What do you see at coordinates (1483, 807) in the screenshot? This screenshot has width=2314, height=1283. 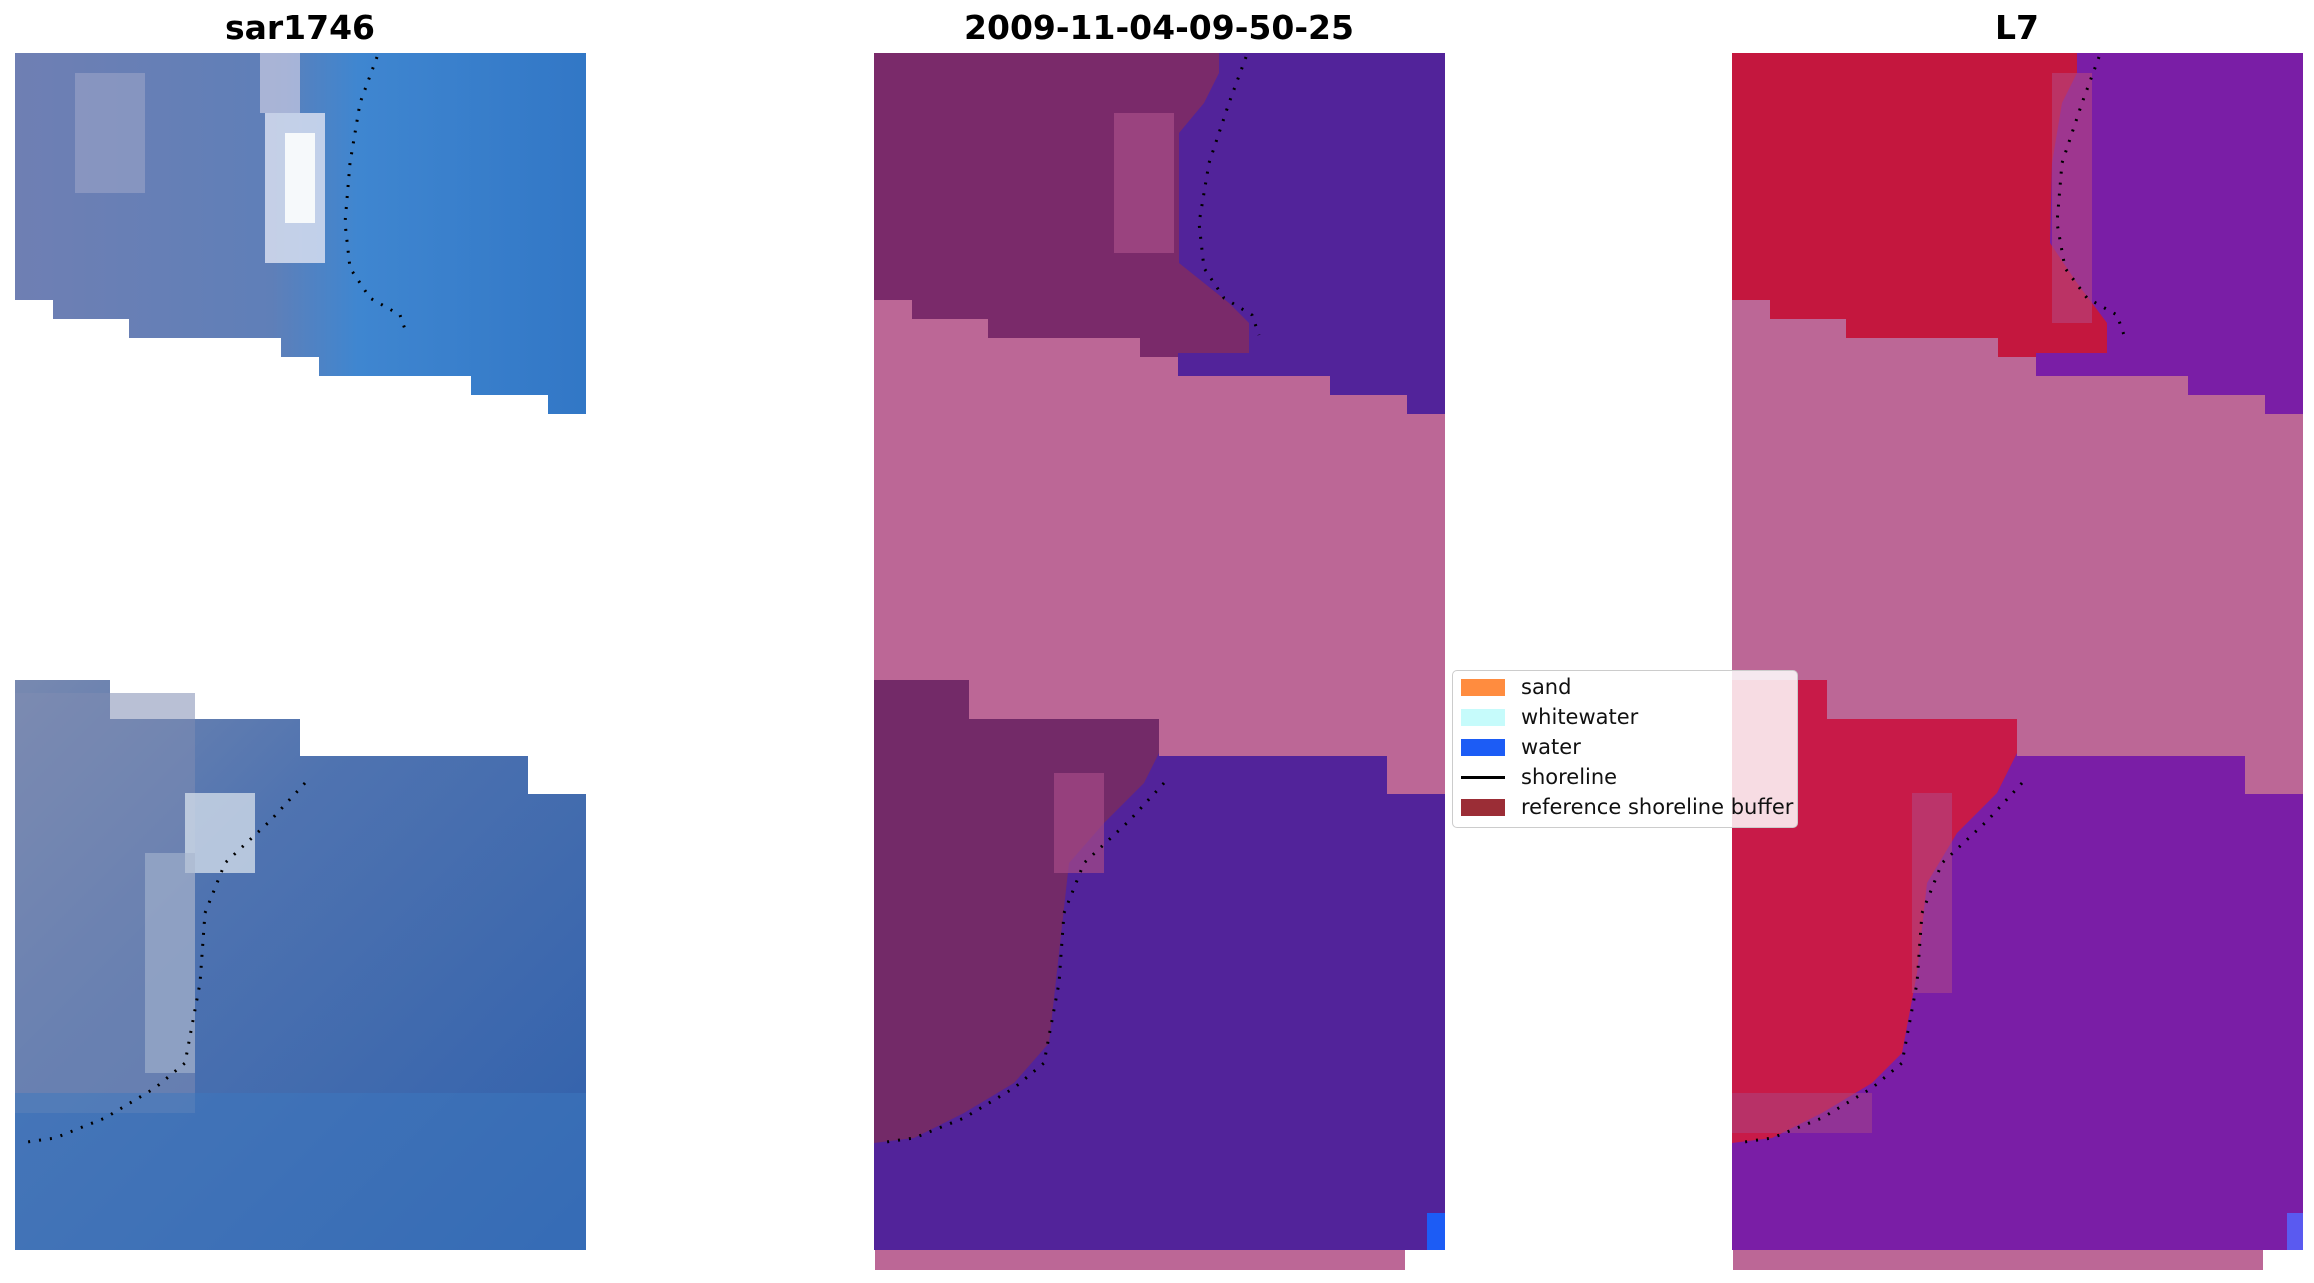 I see `reference-buffer-swatch` at bounding box center [1483, 807].